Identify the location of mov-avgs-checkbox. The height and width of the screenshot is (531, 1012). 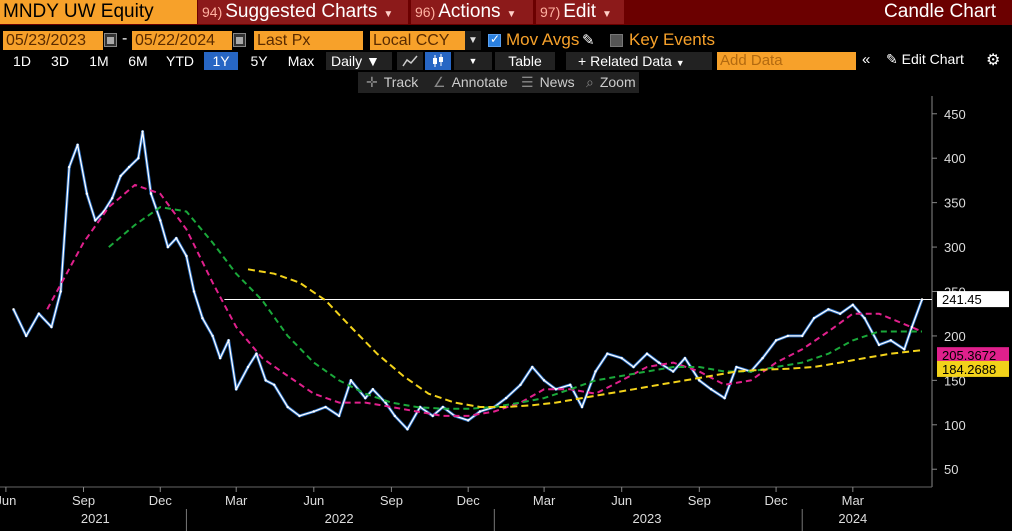
(494, 39).